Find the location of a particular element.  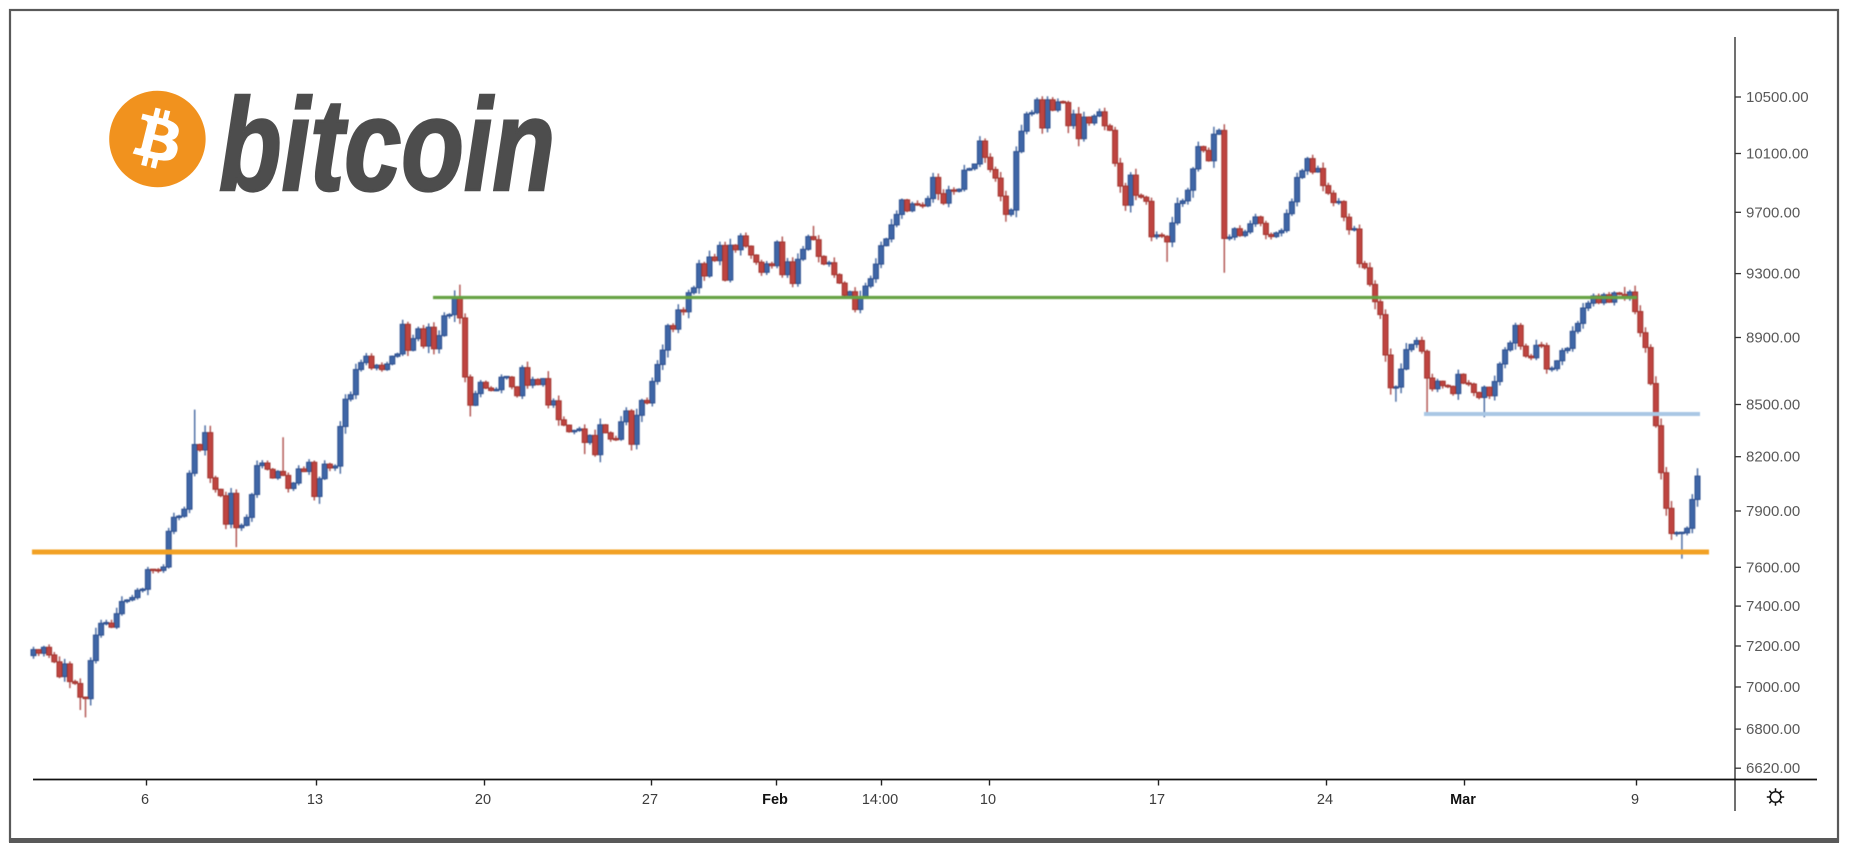

svg-text: 10 is located at coordinates (988, 800).